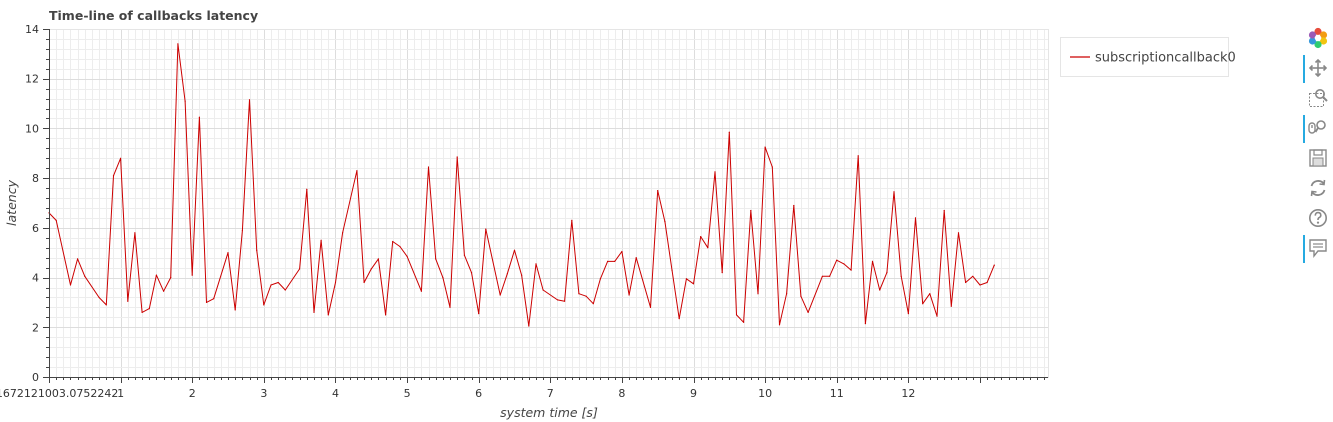 The height and width of the screenshot is (422, 1333). Describe the element at coordinates (1317, 128) in the screenshot. I see `wheel-zoom-tool` at that location.